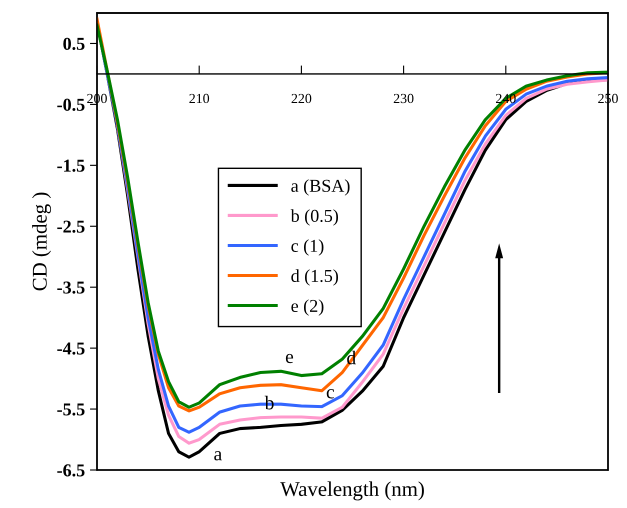 The width and height of the screenshot is (627, 508). What do you see at coordinates (330, 394) in the screenshot?
I see `annotation: c` at bounding box center [330, 394].